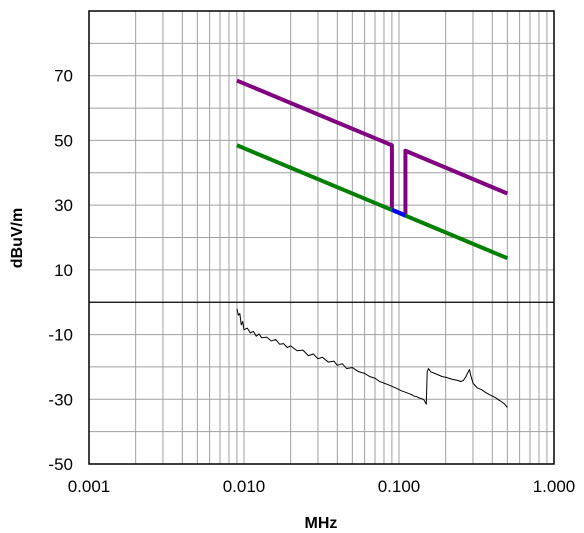 Image resolution: width=584 pixels, height=533 pixels. What do you see at coordinates (63, 205) in the screenshot?
I see `y-tick-label: 30` at bounding box center [63, 205].